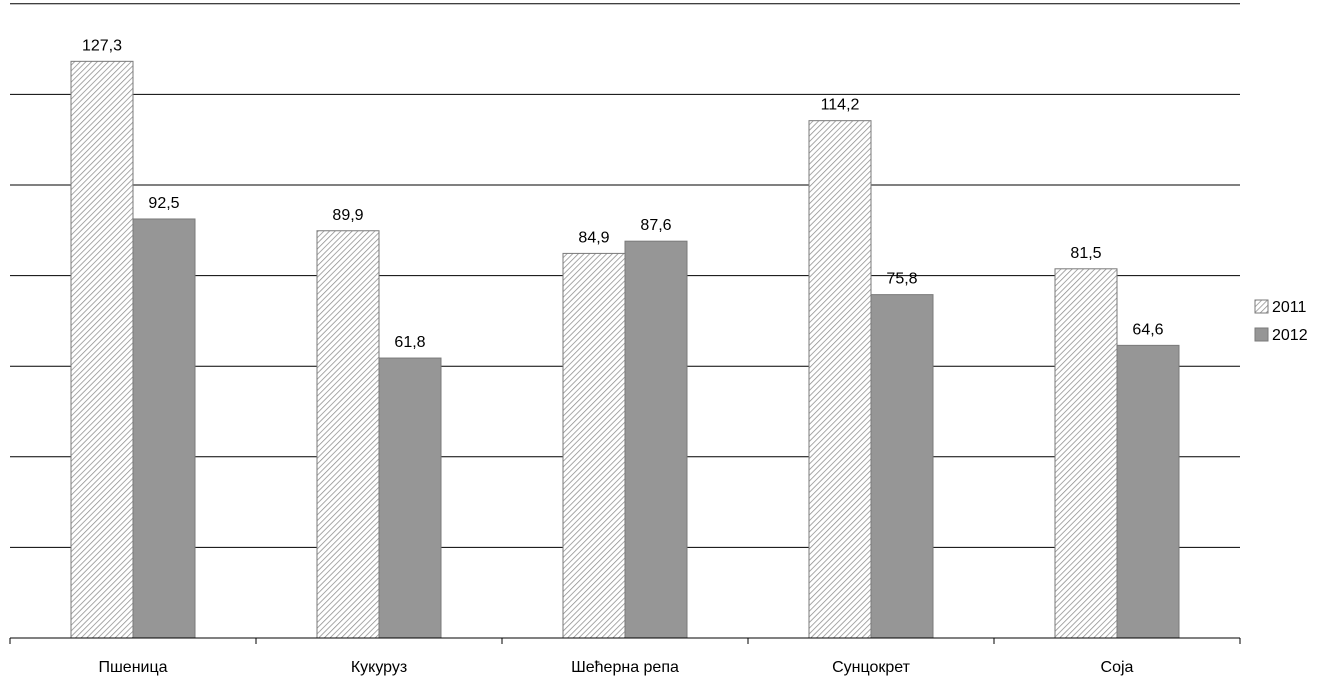 This screenshot has height=679, width=1339. What do you see at coordinates (901, 279) in the screenshot?
I see `data-label: 75,8` at bounding box center [901, 279].